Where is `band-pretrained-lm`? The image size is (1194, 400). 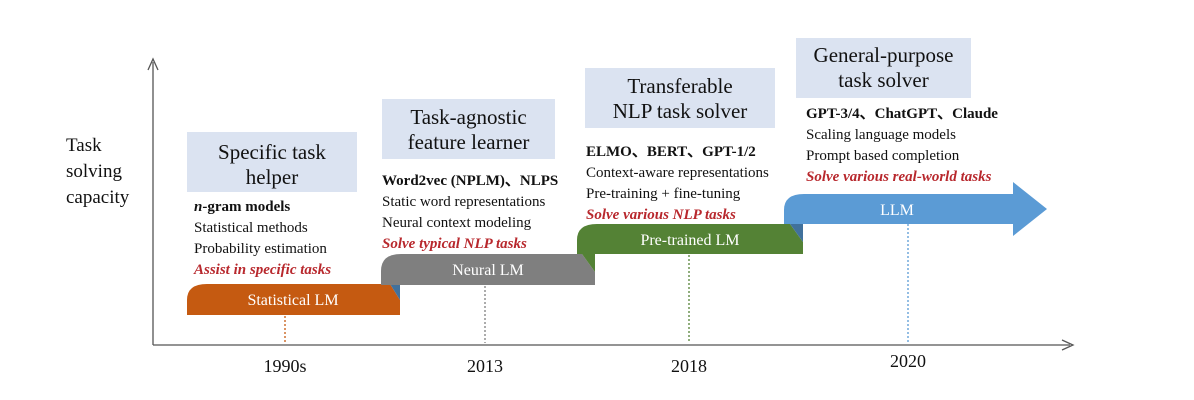 band-pretrained-lm is located at coordinates (690, 239).